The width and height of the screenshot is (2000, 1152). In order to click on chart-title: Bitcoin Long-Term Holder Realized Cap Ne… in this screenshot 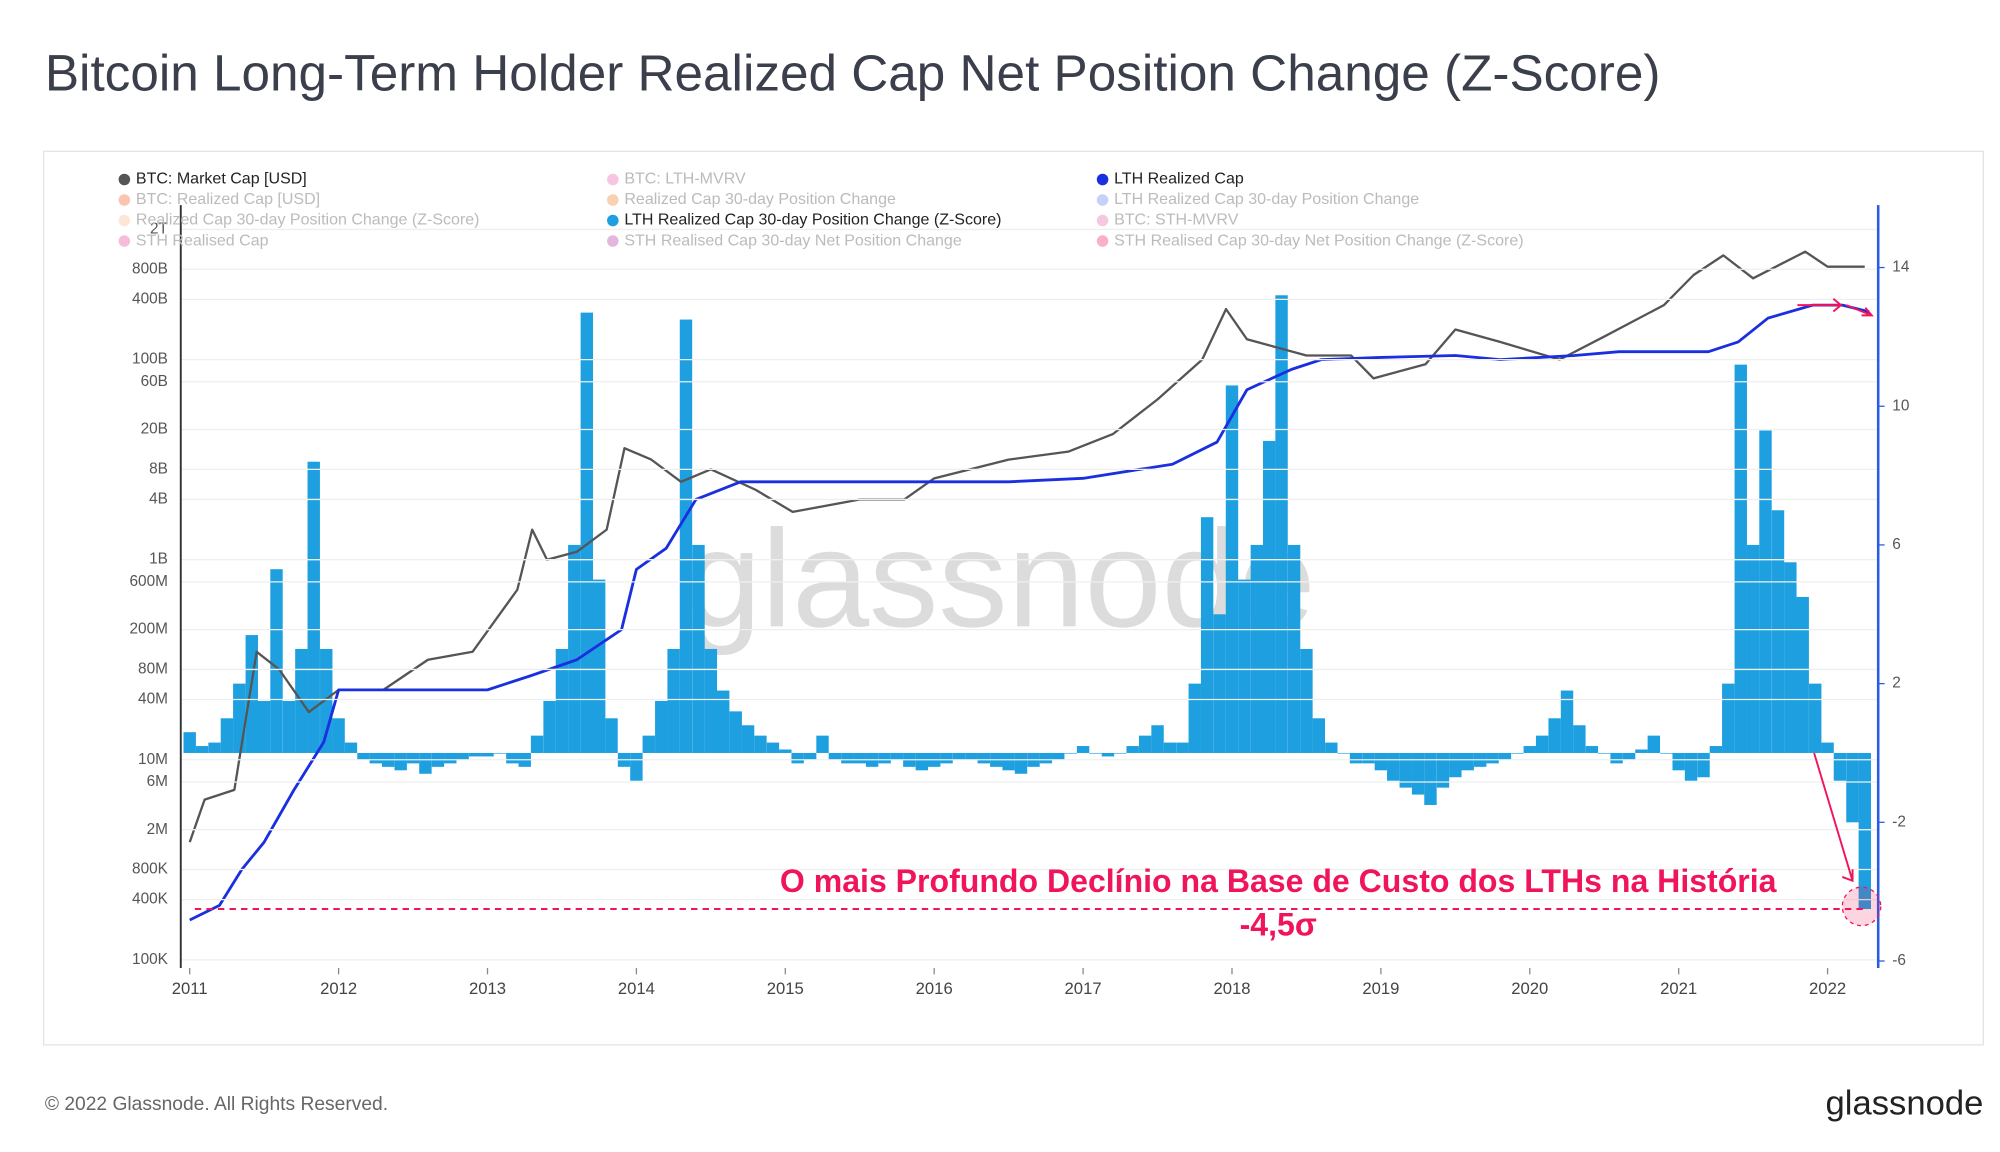, I will do `click(853, 72)`.